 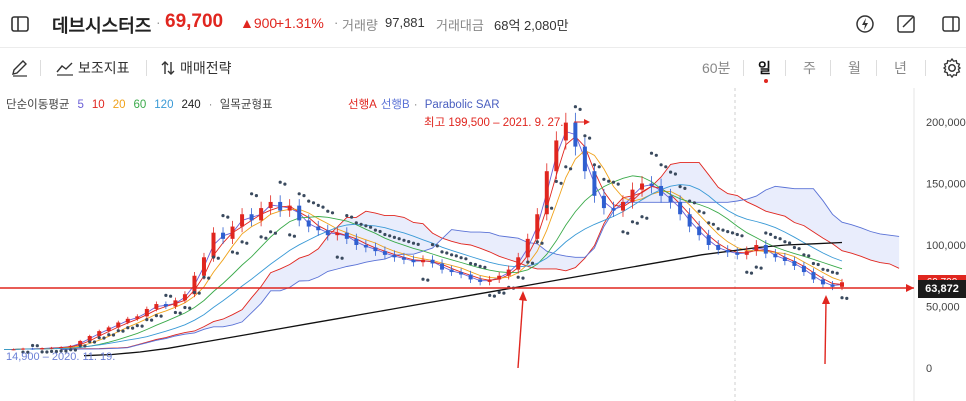 What do you see at coordinates (360, 25) in the screenshot?
I see `volume-label: 거래량` at bounding box center [360, 25].